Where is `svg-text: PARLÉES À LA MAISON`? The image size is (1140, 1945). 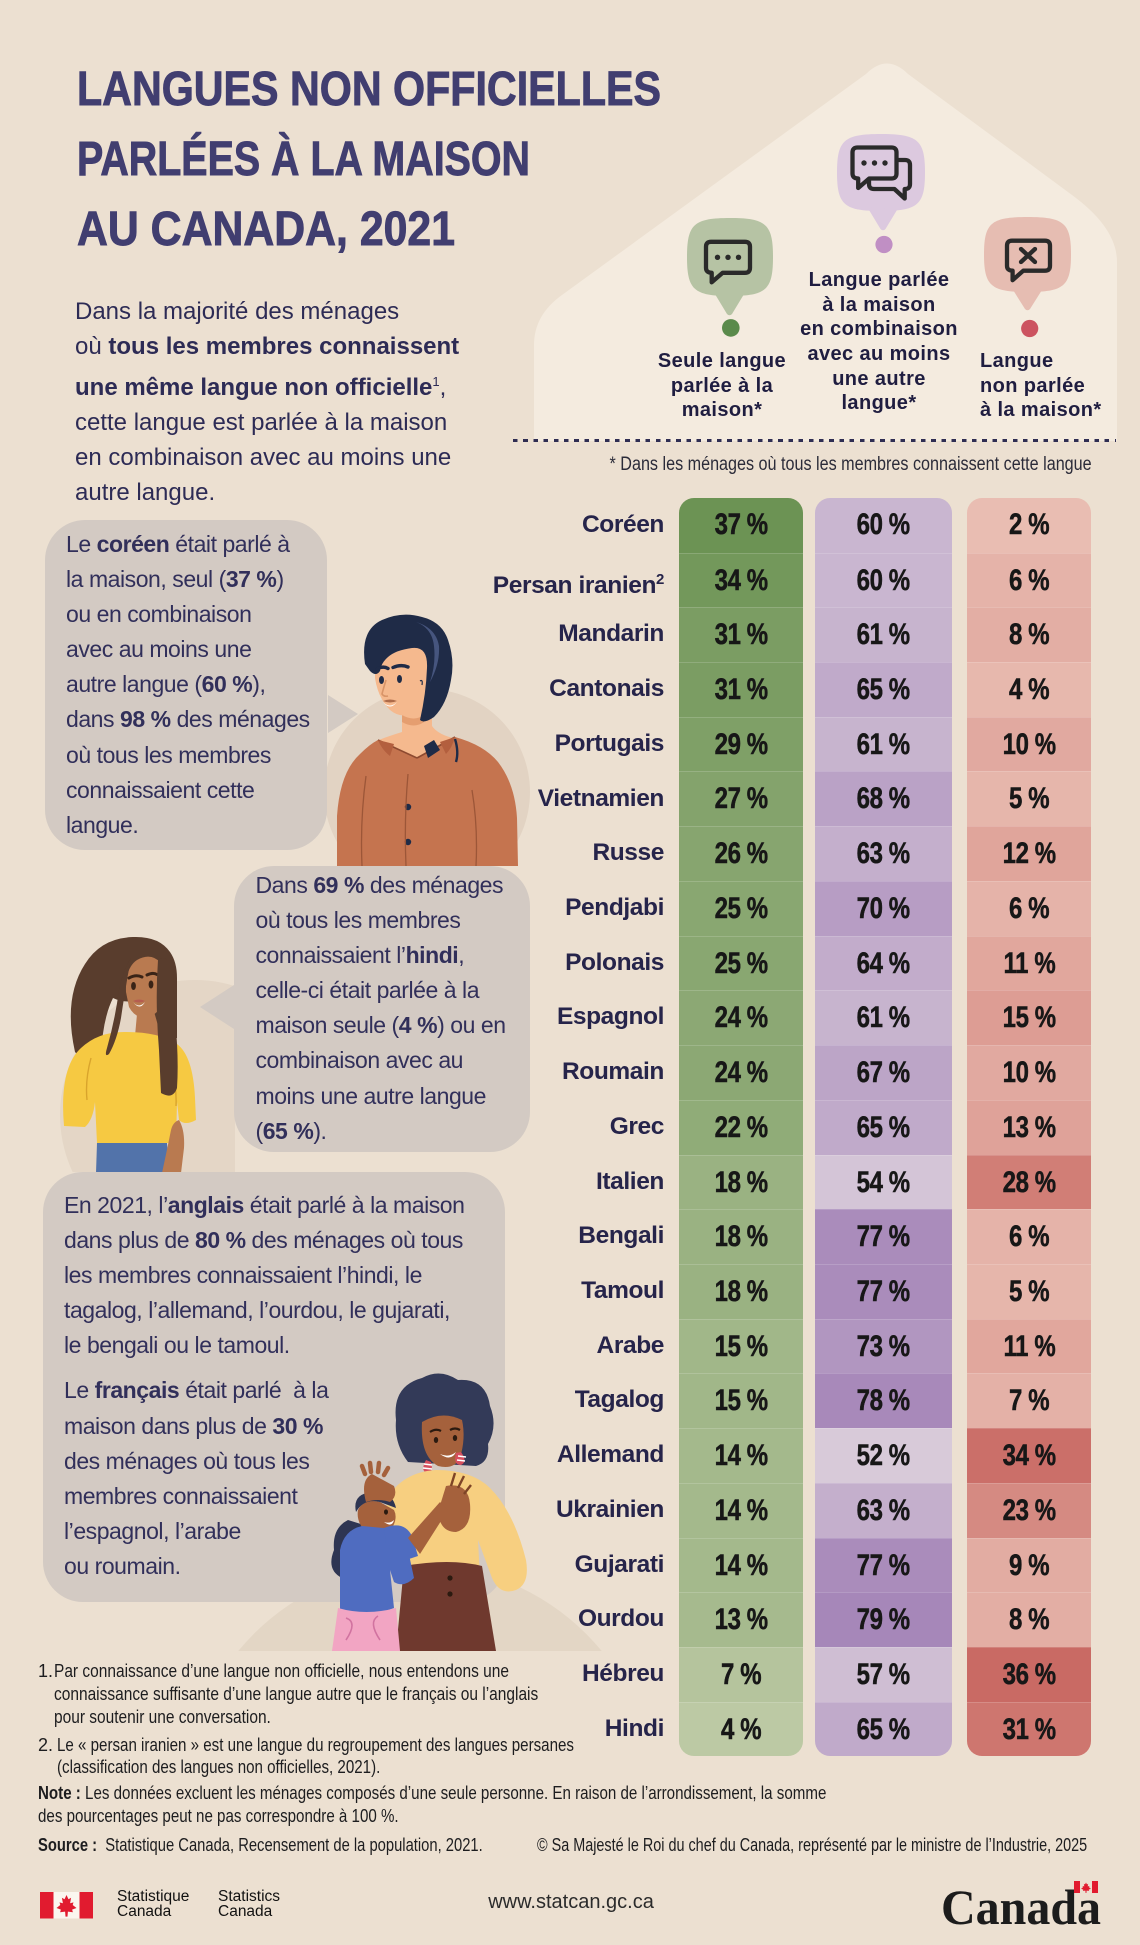
svg-text: PARLÉES À LA MAISON is located at coordinates (303, 159).